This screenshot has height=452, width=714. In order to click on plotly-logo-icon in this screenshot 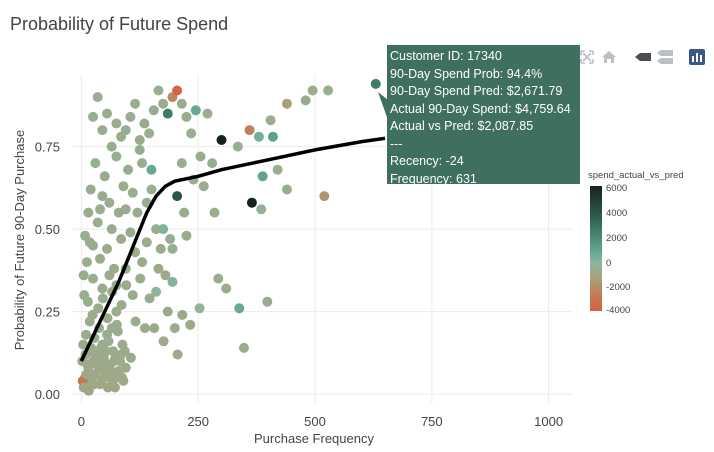, I will do `click(698, 58)`.